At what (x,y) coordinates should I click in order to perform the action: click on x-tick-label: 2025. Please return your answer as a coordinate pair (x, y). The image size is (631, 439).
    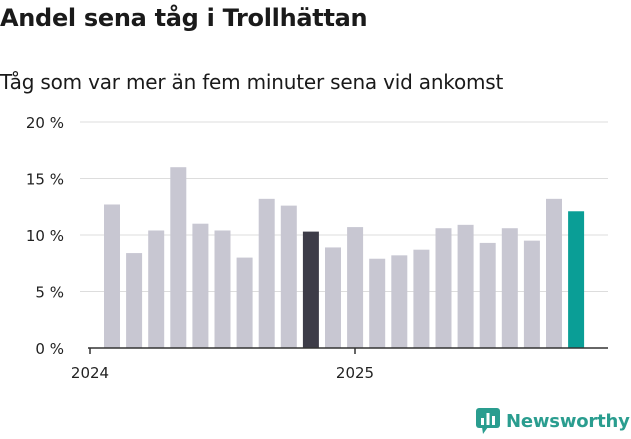
    Looking at the image, I should click on (355, 373).